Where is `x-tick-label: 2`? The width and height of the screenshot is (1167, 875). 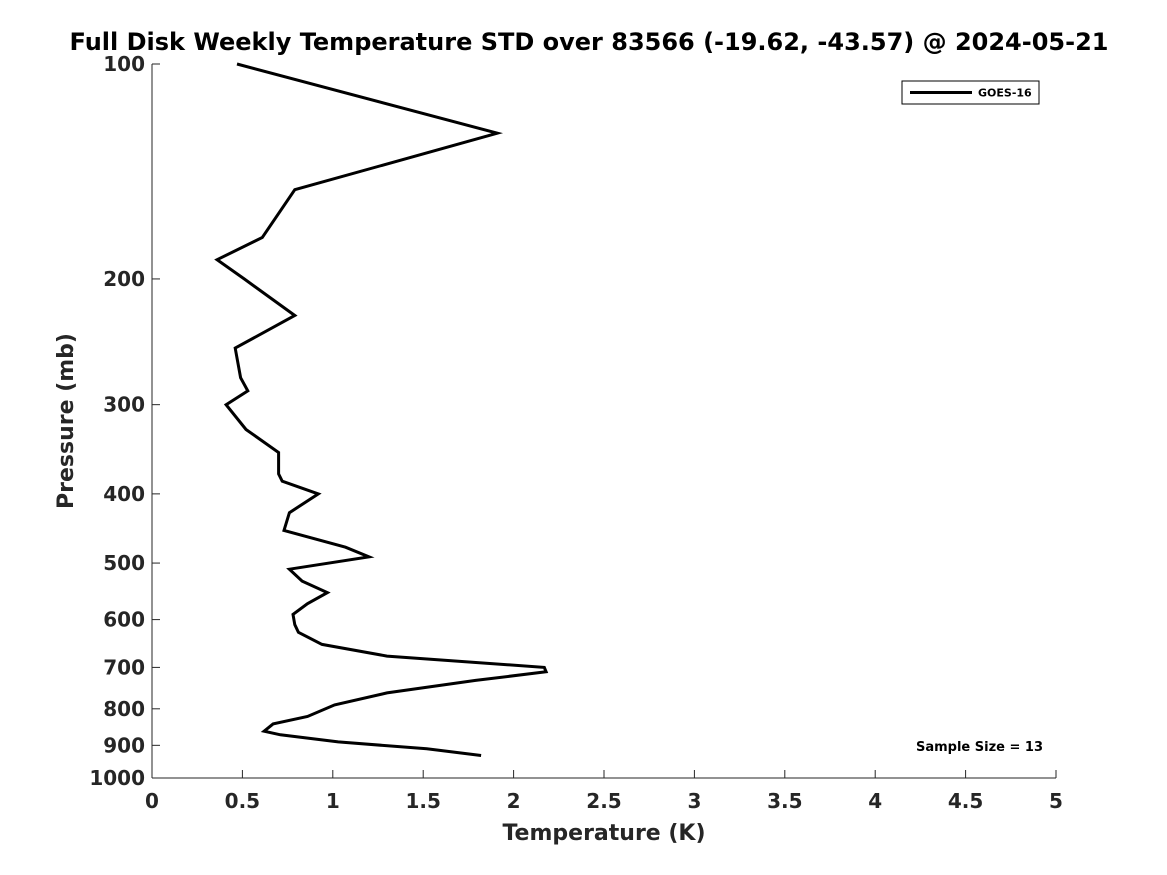
x-tick-label: 2 is located at coordinates (514, 801).